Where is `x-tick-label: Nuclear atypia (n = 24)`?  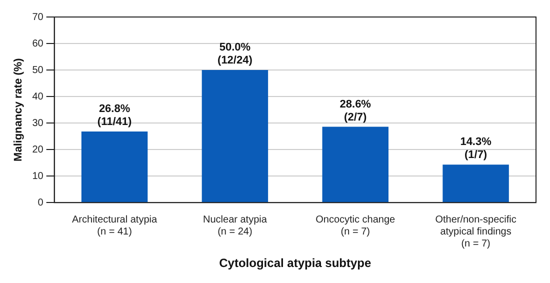
x-tick-label: Nuclear atypia (n = 24) is located at coordinates (235, 226).